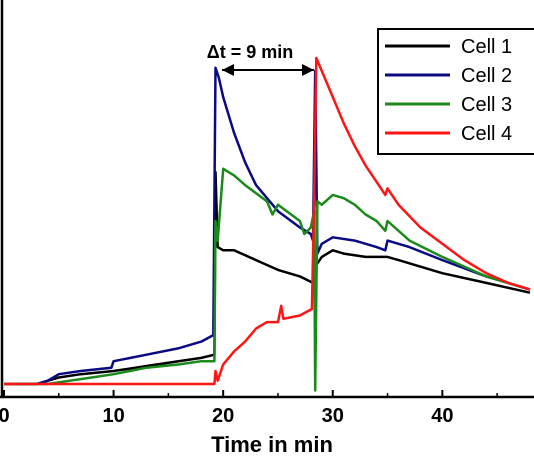 This screenshot has width=534, height=467. I want to click on legend-label: Cell 3, so click(486, 105).